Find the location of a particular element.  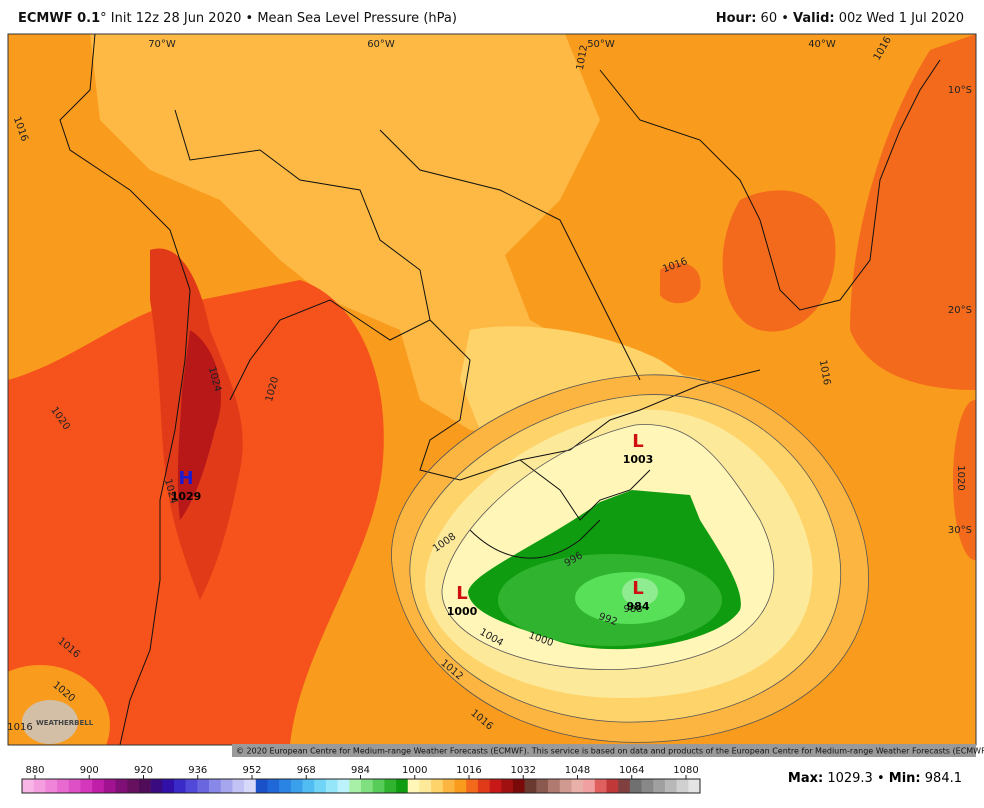

logo-globe is located at coordinates (50, 722).